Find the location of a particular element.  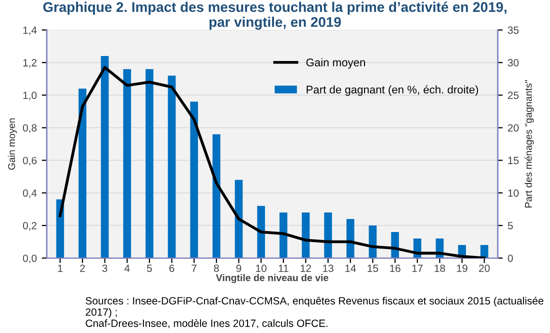

x-tick-label: 16 is located at coordinates (395, 268).